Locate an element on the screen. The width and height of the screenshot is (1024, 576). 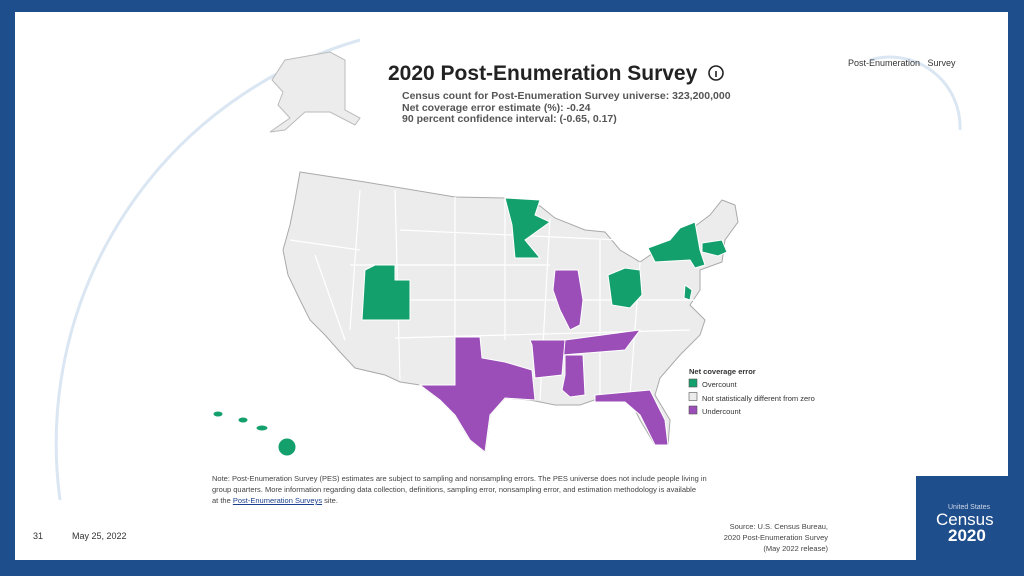
info-icon is located at coordinates (716, 73).